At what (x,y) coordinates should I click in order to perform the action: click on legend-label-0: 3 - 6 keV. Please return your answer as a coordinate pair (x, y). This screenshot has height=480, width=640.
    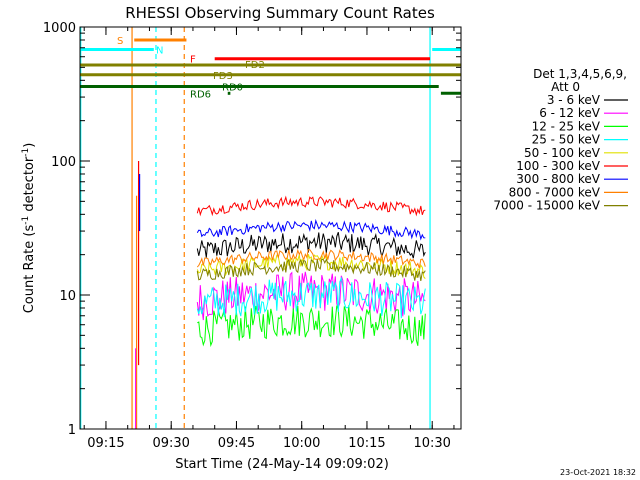
    Looking at the image, I should click on (574, 100).